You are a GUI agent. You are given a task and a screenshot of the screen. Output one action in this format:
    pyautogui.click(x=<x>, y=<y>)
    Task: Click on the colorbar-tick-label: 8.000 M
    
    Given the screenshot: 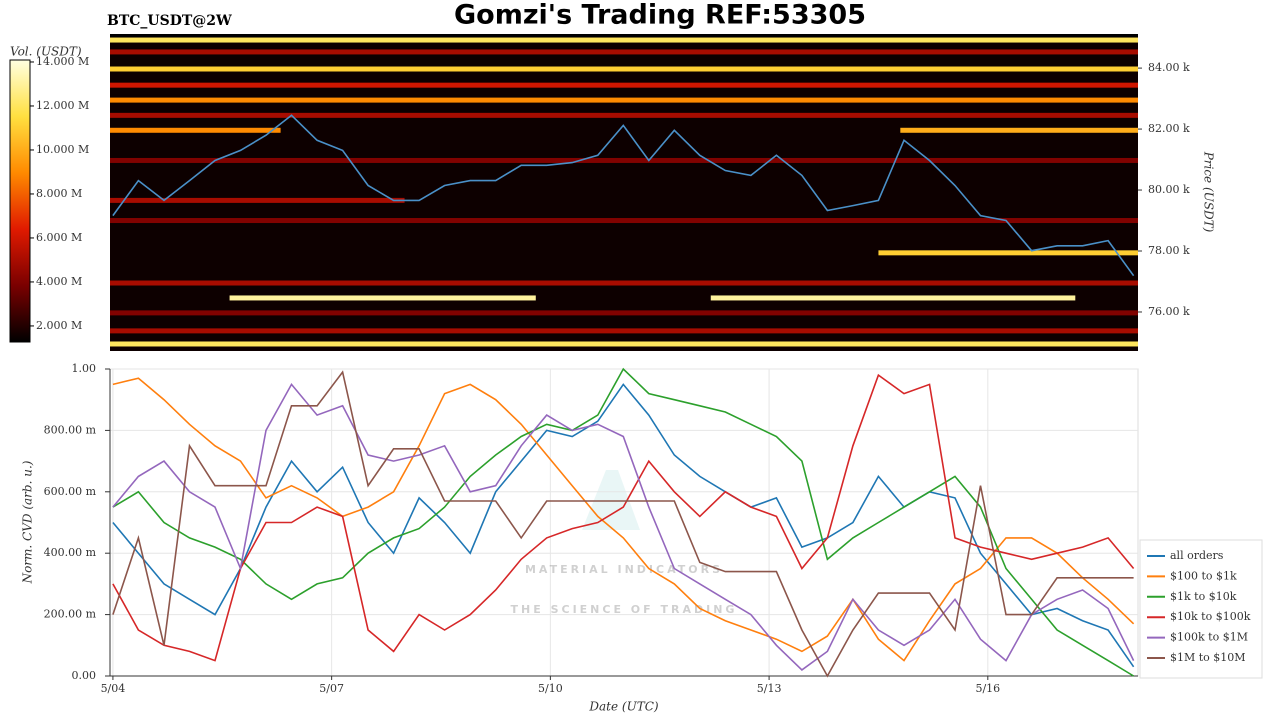 What is the action you would take?
    pyautogui.click(x=59, y=193)
    